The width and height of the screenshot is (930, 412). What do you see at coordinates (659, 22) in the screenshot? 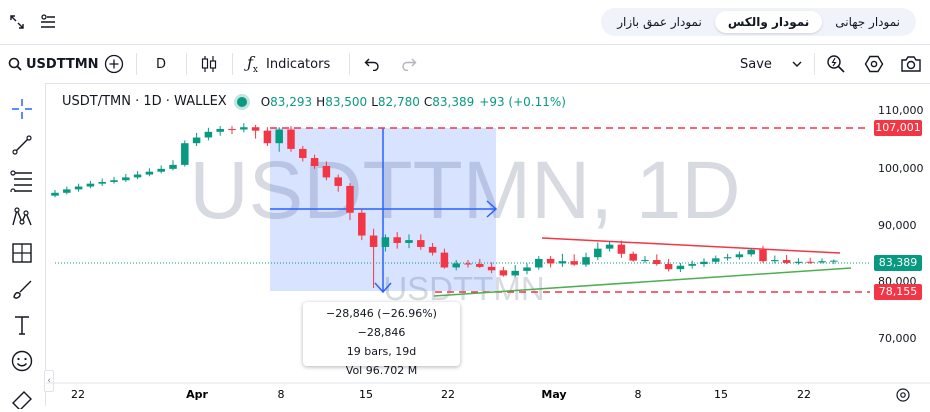
I see `tab-market-depth: نمودار عمق بازار` at bounding box center [659, 22].